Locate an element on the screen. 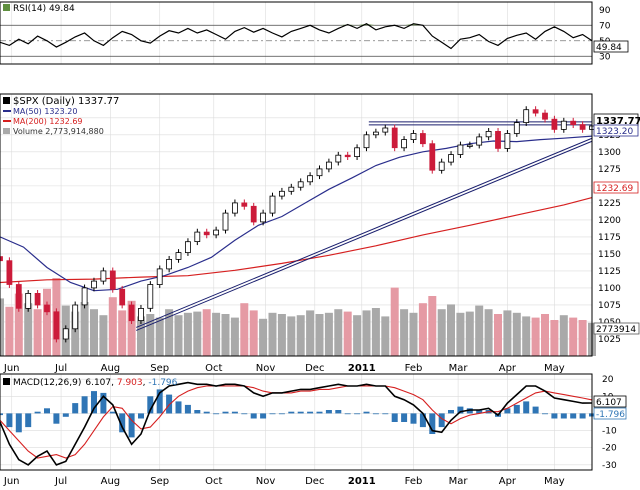  macd-legend-swatch is located at coordinates (6, 381).